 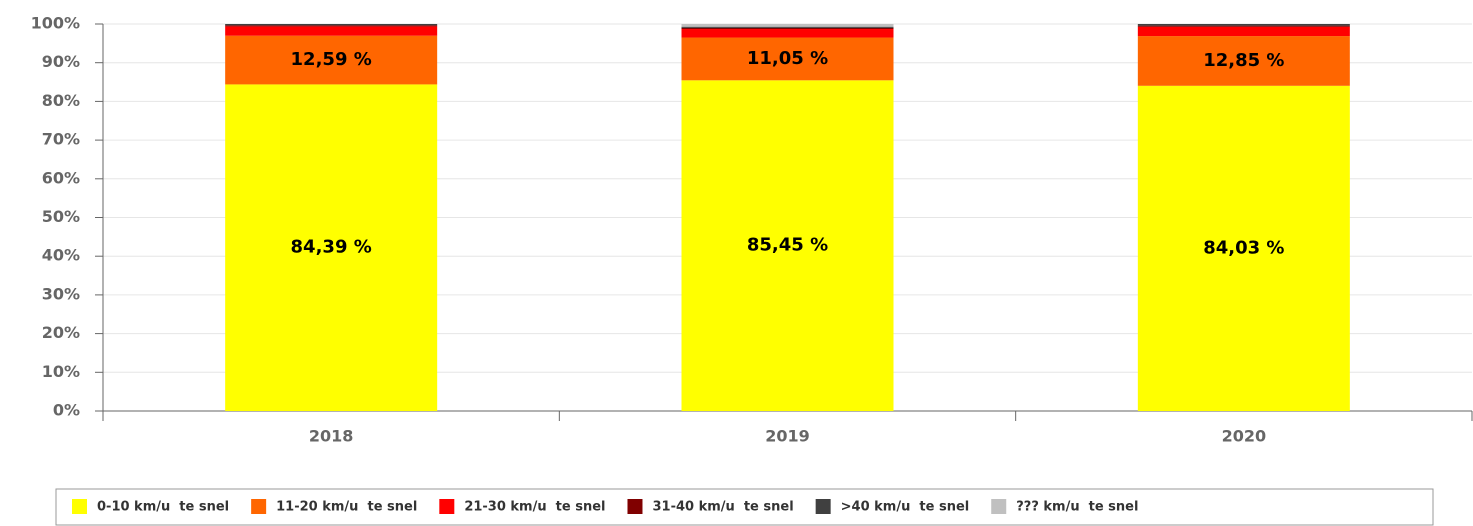 What do you see at coordinates (331, 436) in the screenshot?
I see `x-tick-label: 2018` at bounding box center [331, 436].